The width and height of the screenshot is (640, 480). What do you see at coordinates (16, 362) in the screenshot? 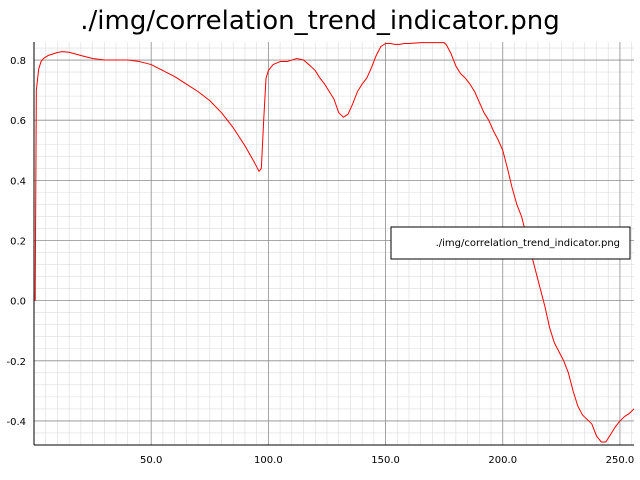
I see `y-tick-label: -0.2` at bounding box center [16, 362].